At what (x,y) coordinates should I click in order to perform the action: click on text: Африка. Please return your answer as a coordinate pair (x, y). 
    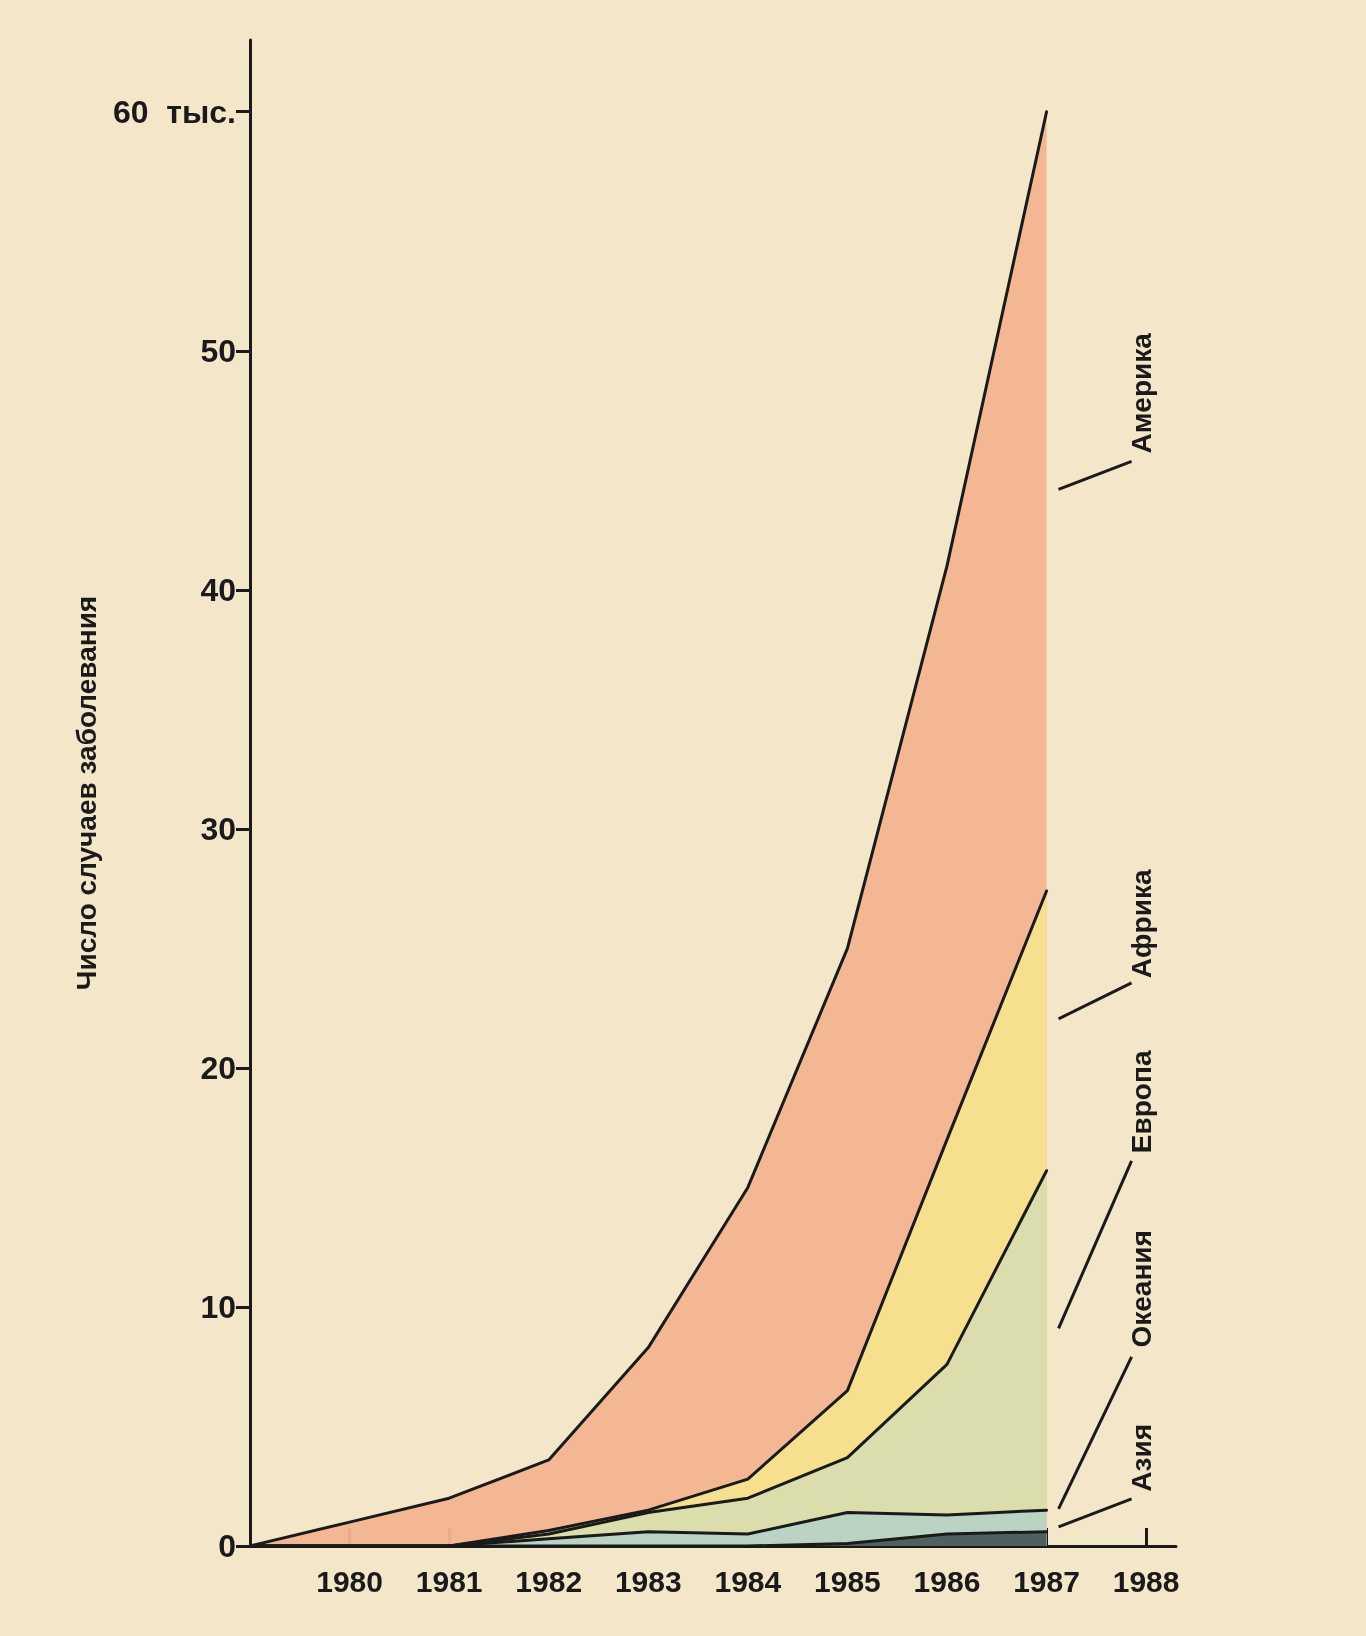
    Looking at the image, I should click on (1142, 924).